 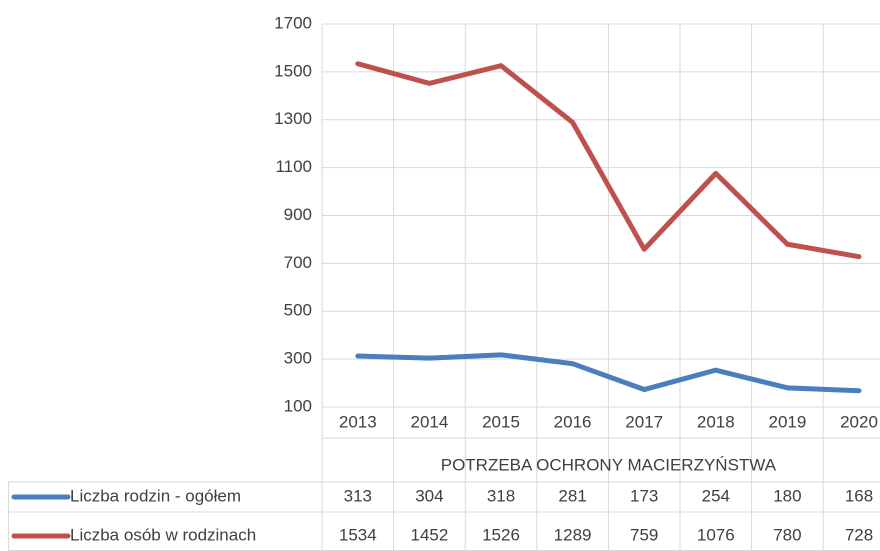 What do you see at coordinates (293, 22) in the screenshot?
I see `y-tick-label: 1700` at bounding box center [293, 22].